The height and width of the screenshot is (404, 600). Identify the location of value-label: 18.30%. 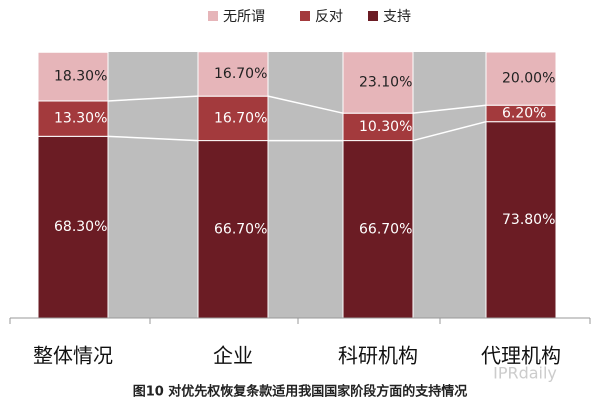
(80, 77).